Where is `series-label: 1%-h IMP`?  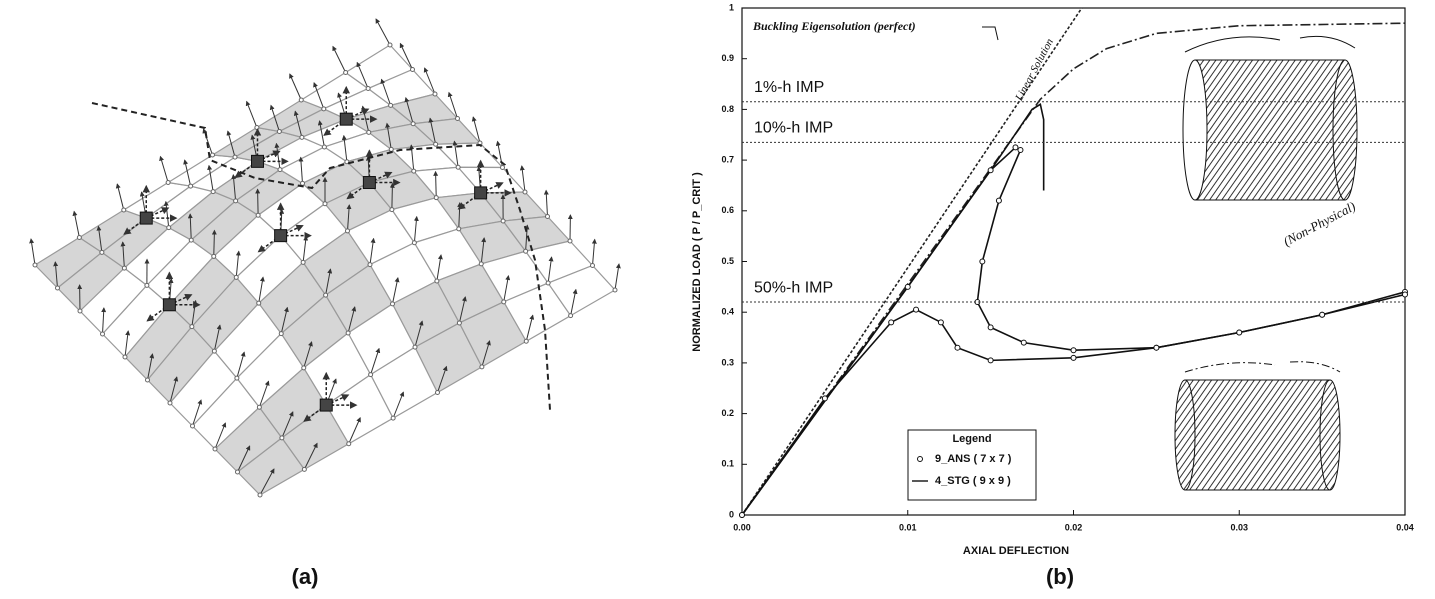
series-label: 1%-h IMP is located at coordinates (789, 87).